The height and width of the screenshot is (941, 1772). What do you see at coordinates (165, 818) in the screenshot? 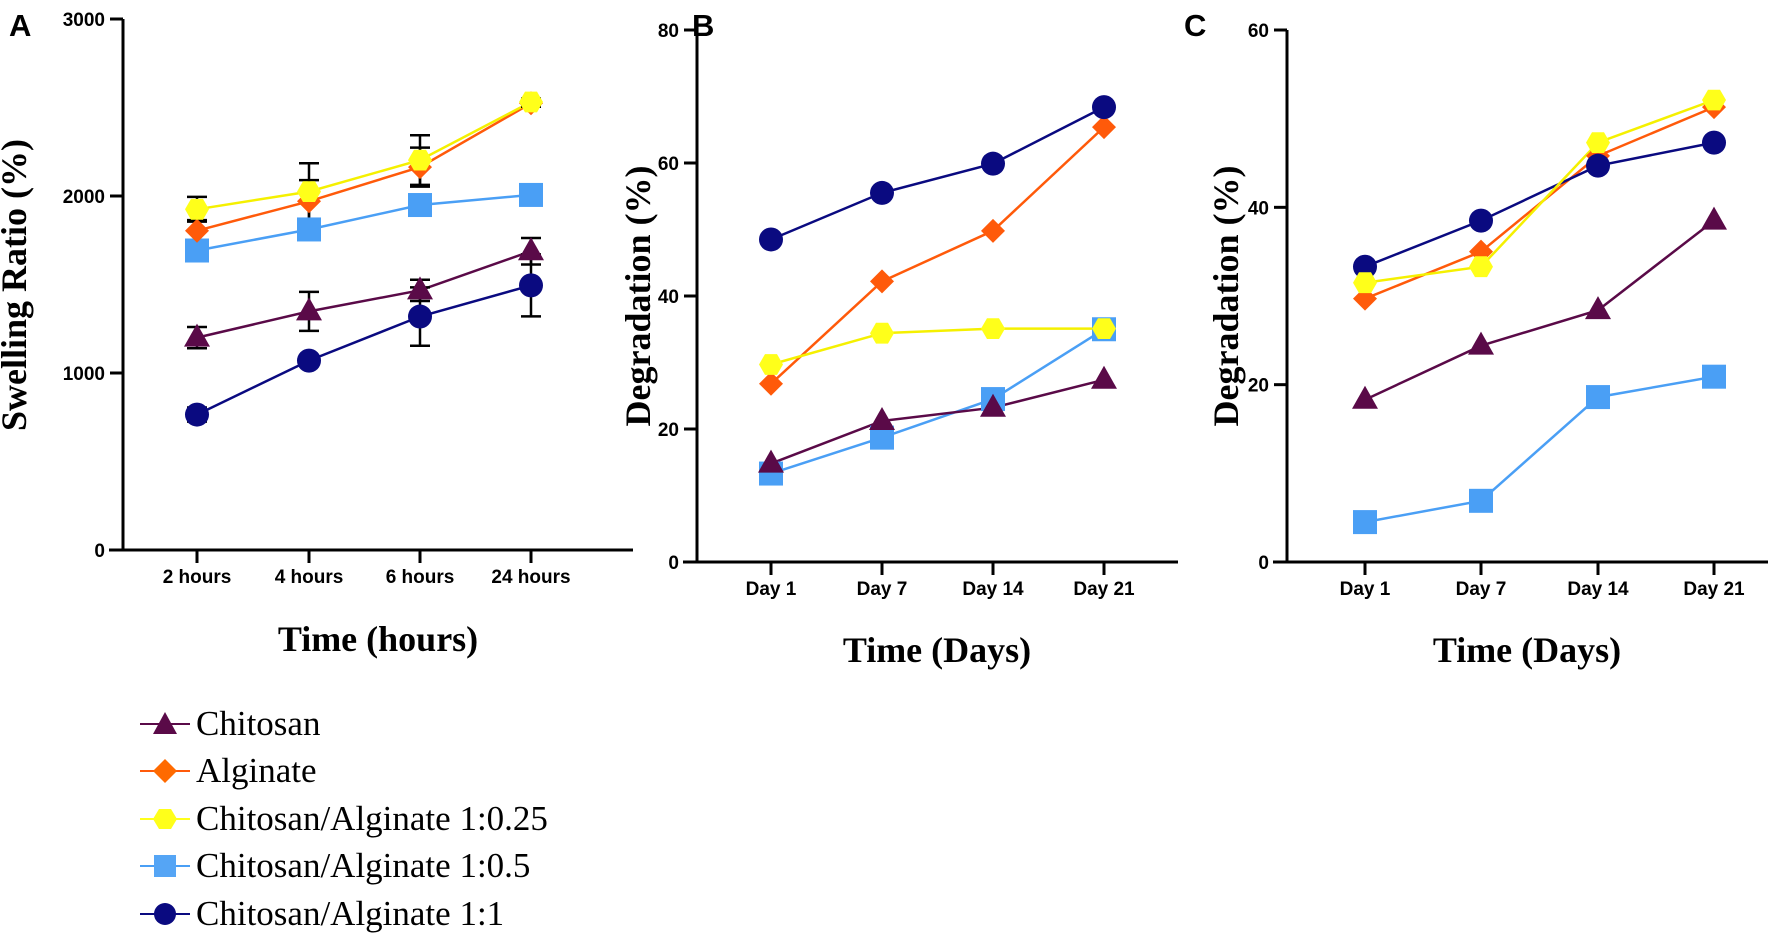
I see `hexagon-marker-icon` at bounding box center [165, 818].